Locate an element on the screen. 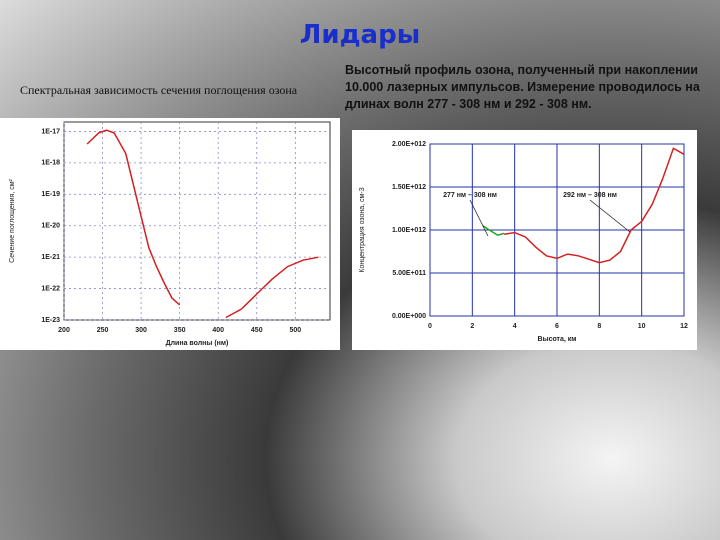  x-axis-label: Длина волны (нм) is located at coordinates (197, 343).